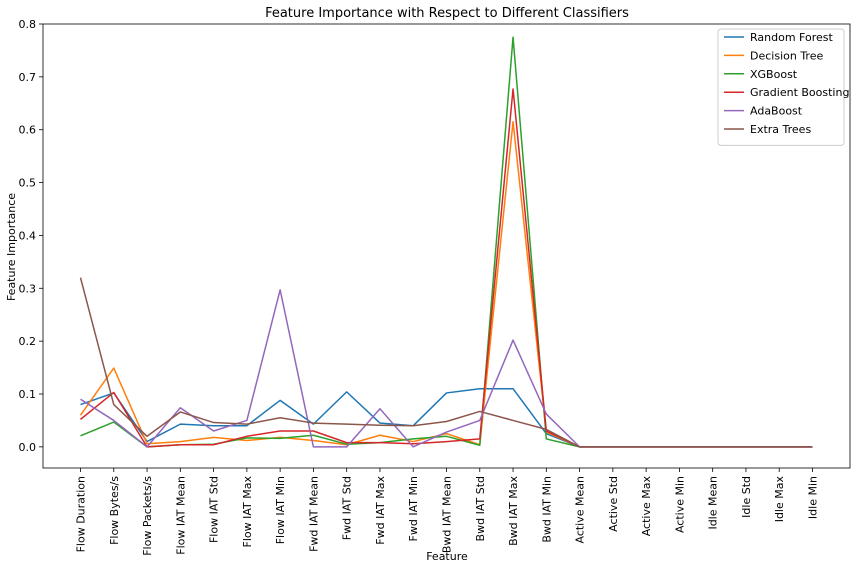 Image resolution: width=856 pixels, height=568 pixels. Describe the element at coordinates (81, 514) in the screenshot. I see `x-tick-label: Flow Duration` at that location.